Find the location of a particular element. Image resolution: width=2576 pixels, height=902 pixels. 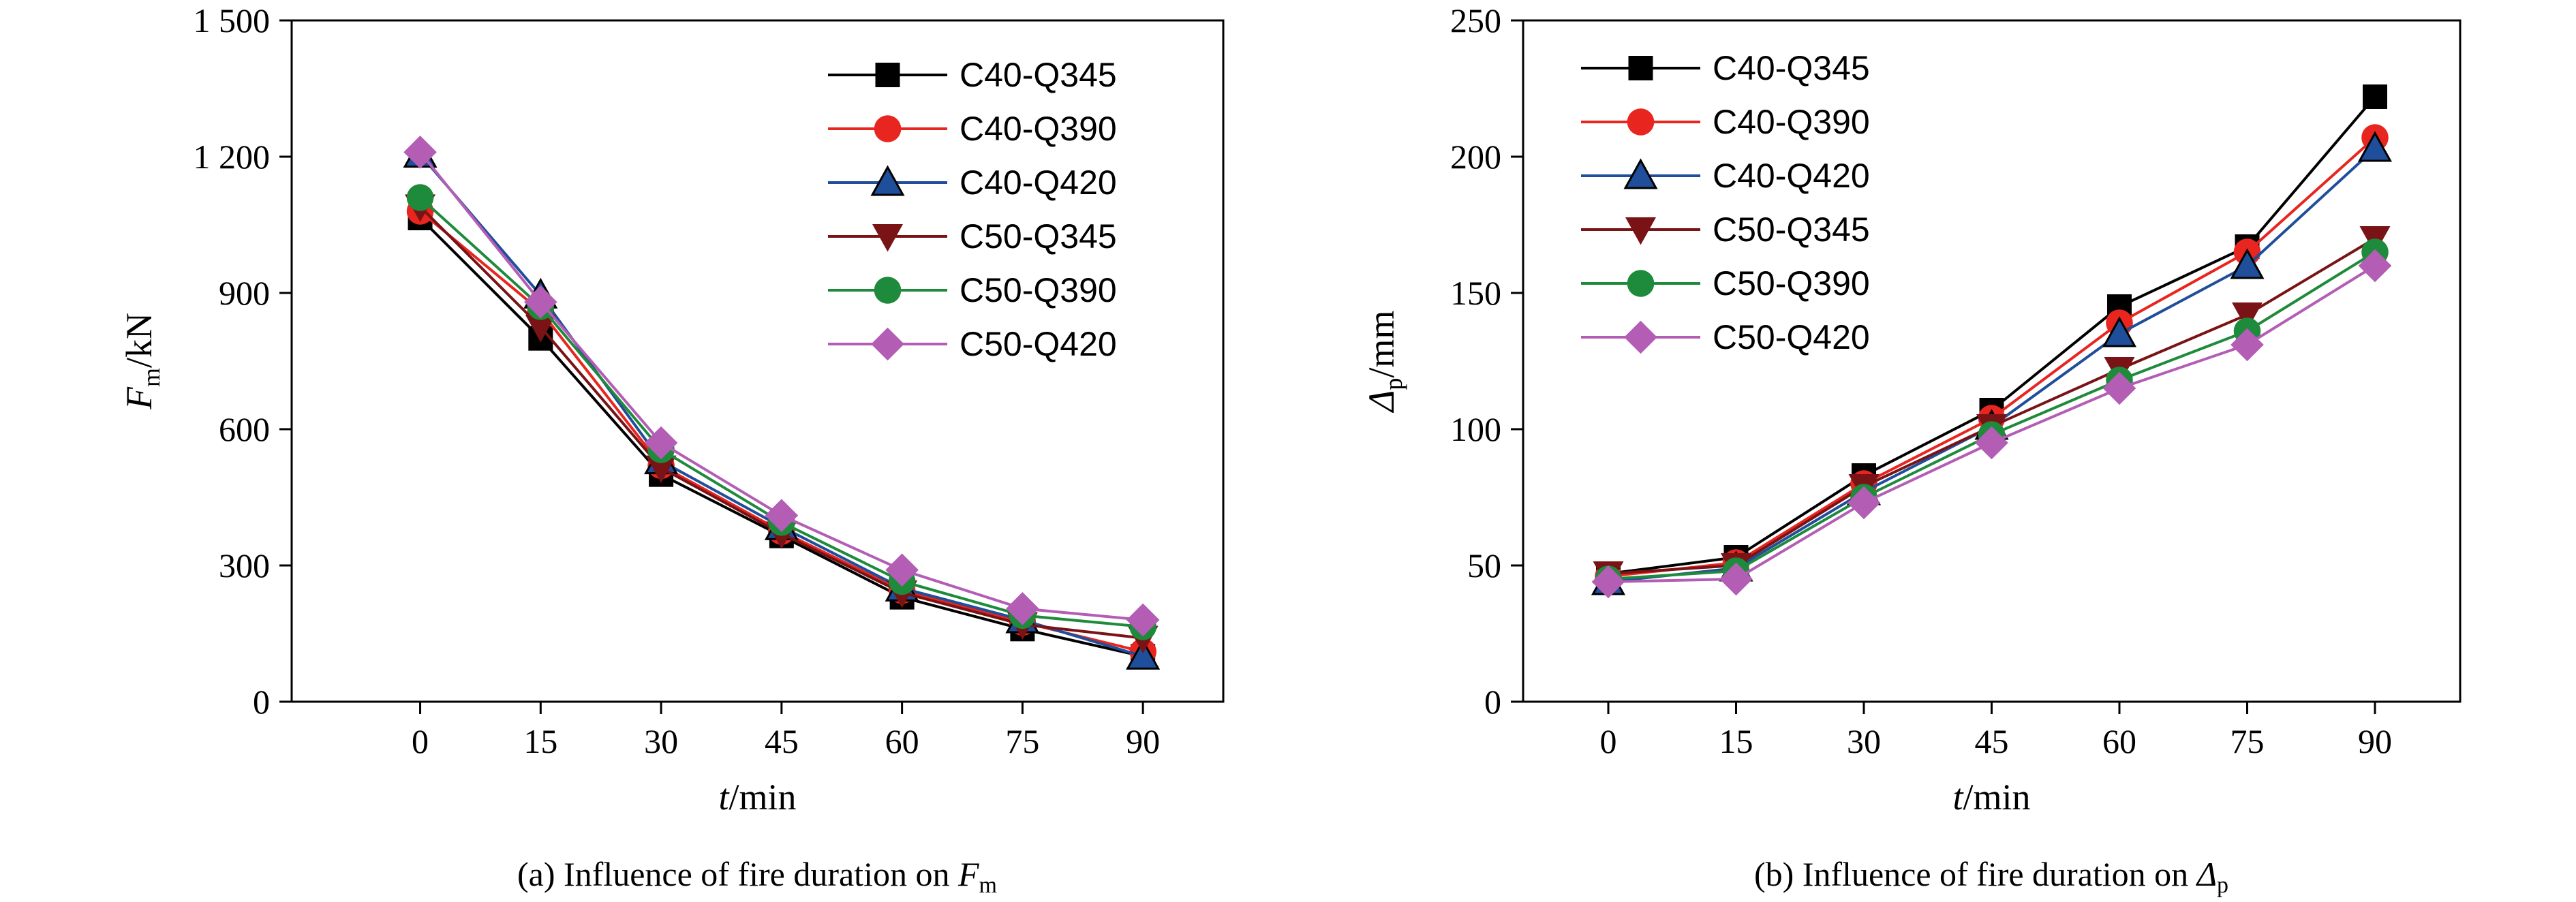

caption-subscript: m is located at coordinates (988, 885).